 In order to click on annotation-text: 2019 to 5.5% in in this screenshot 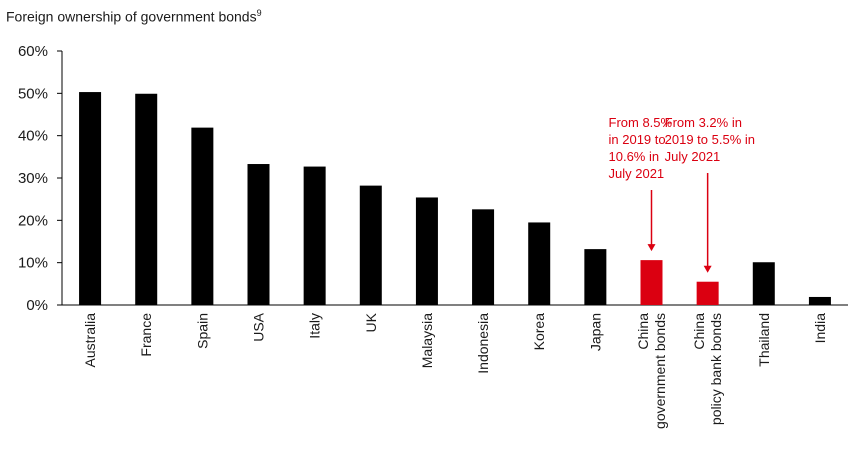, I will do `click(710, 139)`.